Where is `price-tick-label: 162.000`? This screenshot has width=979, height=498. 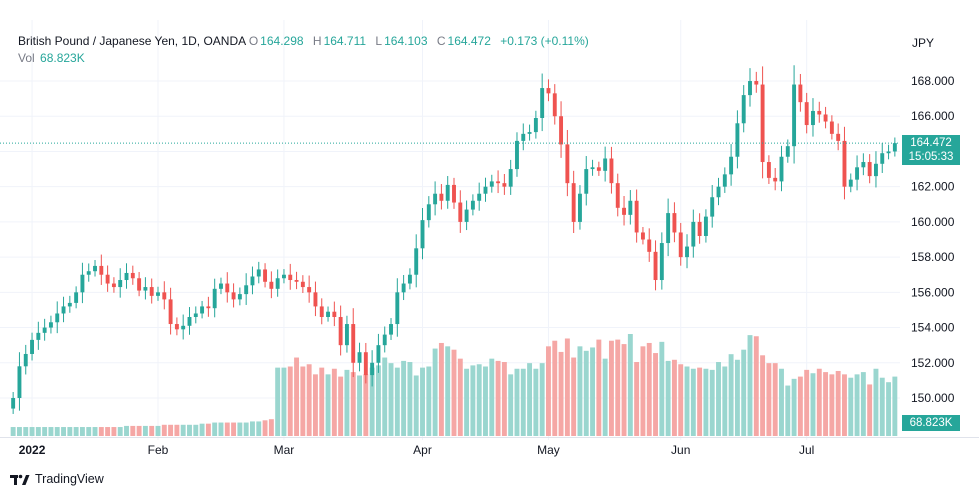
price-tick-label: 162.000 is located at coordinates (933, 187).